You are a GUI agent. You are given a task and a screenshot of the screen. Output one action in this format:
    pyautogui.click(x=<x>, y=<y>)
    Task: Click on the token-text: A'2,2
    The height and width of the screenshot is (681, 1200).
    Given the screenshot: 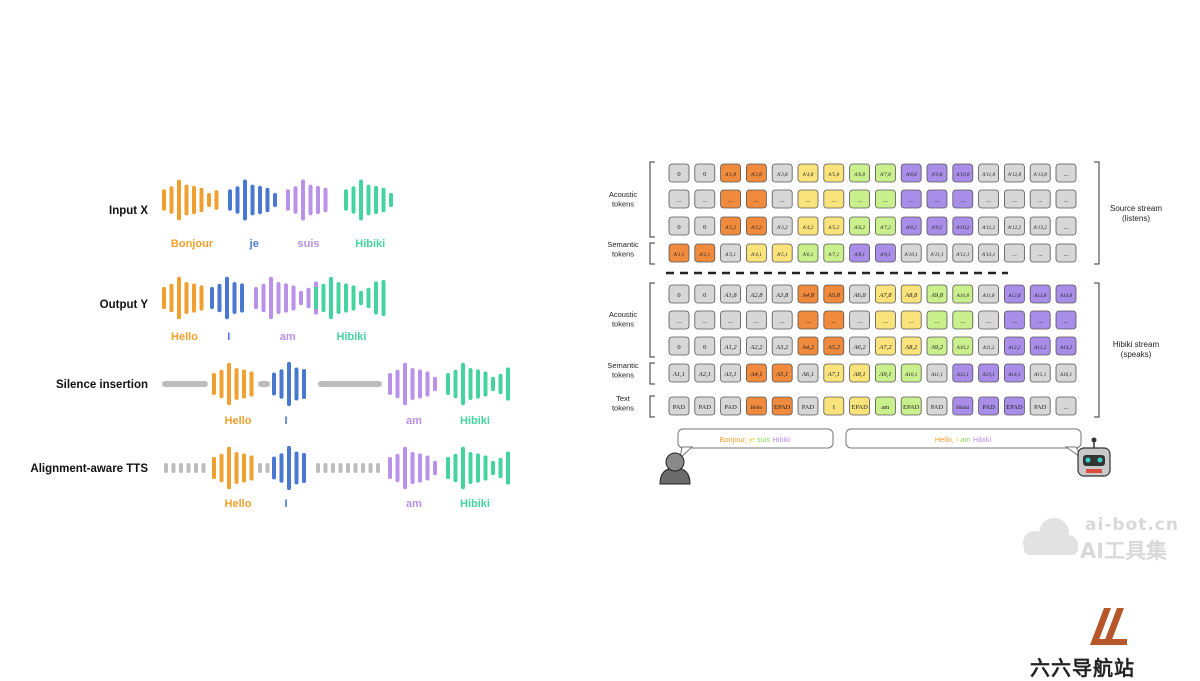 What is the action you would take?
    pyautogui.click(x=756, y=228)
    